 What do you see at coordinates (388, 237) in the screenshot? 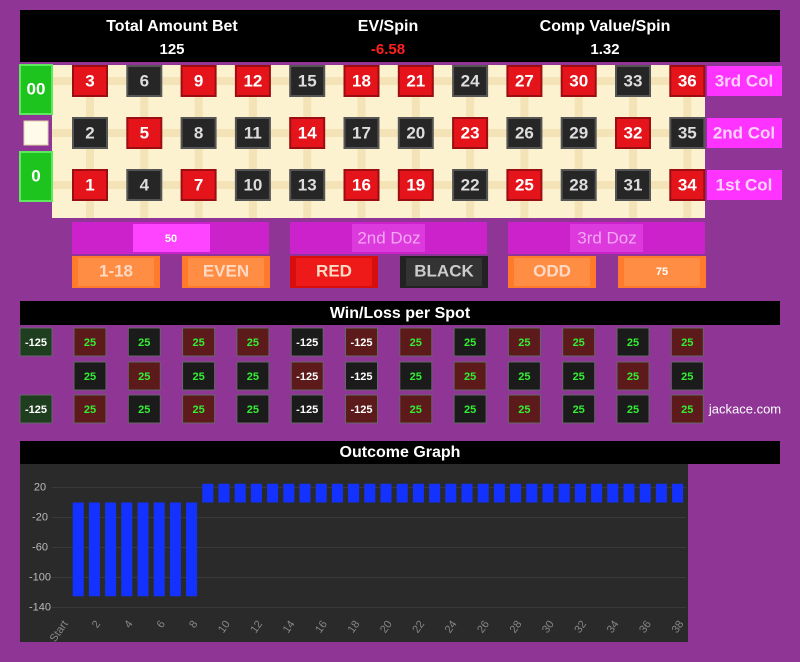
I see `dozen-label: 2nd Doz` at bounding box center [388, 237].